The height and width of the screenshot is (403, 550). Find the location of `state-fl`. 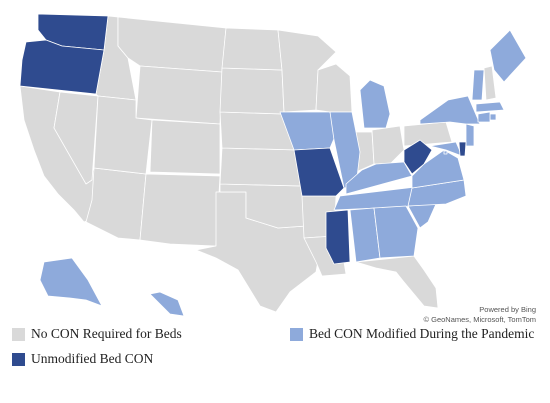

state-fl is located at coordinates (397, 282).